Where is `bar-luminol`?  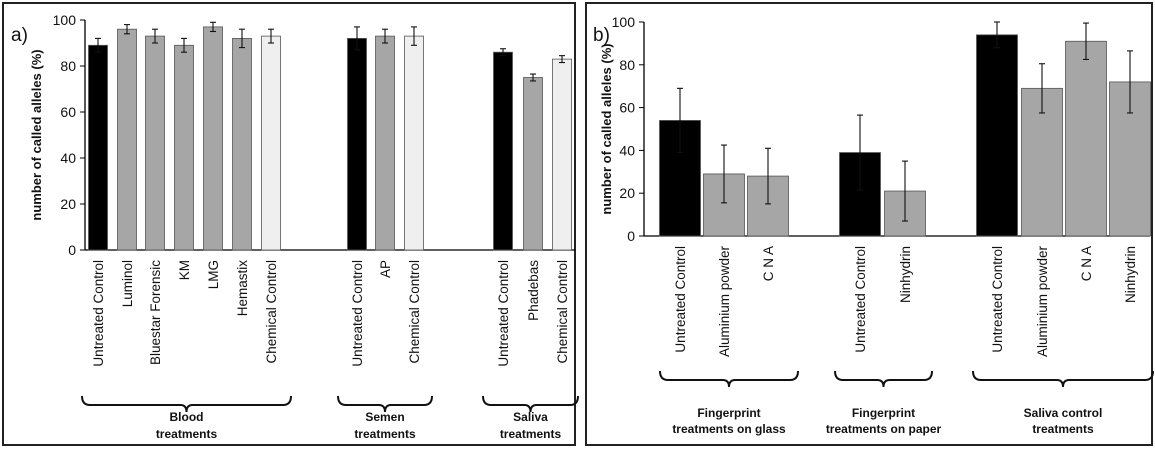
bar-luminol is located at coordinates (127, 139).